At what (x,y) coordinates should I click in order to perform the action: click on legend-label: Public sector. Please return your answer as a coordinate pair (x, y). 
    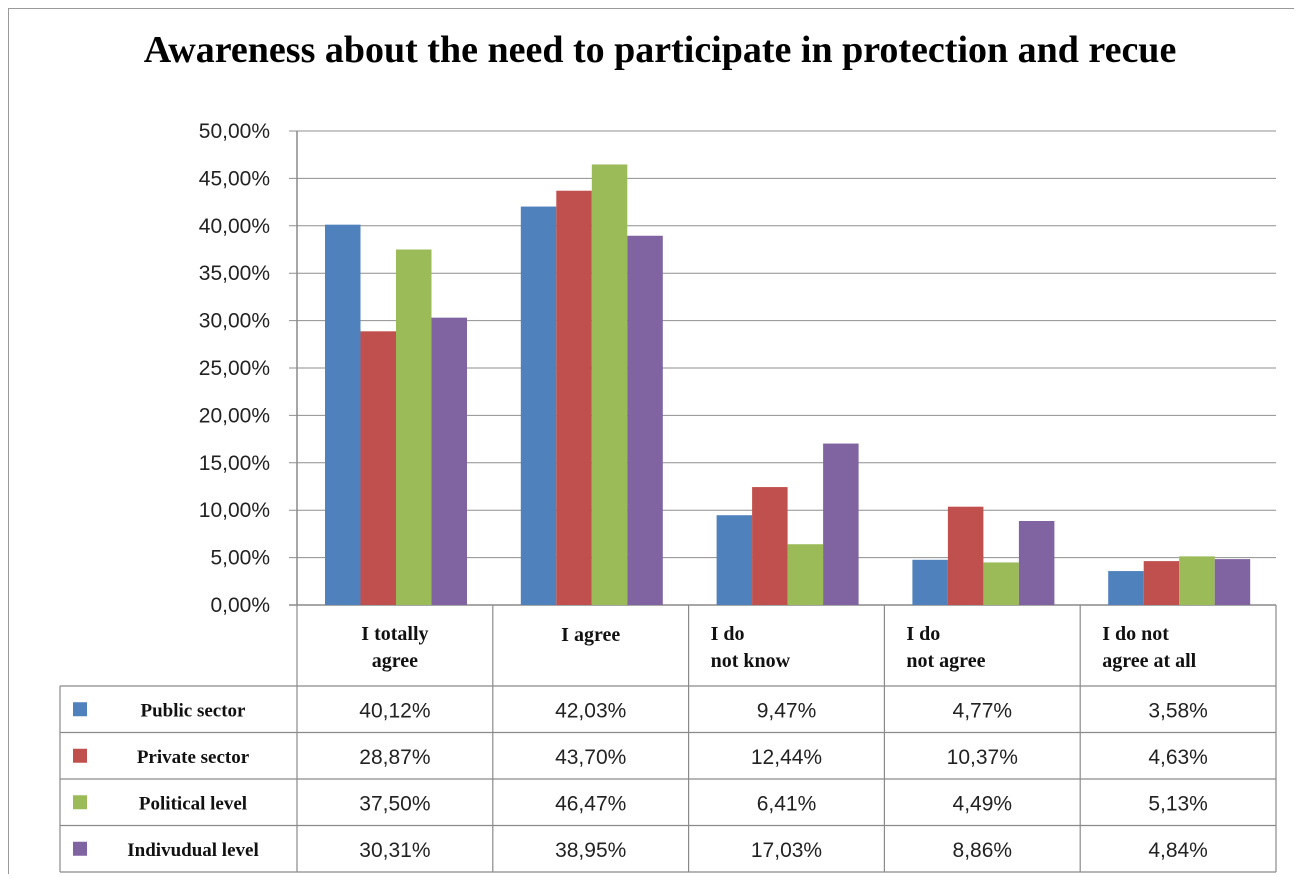
    Looking at the image, I should click on (193, 710).